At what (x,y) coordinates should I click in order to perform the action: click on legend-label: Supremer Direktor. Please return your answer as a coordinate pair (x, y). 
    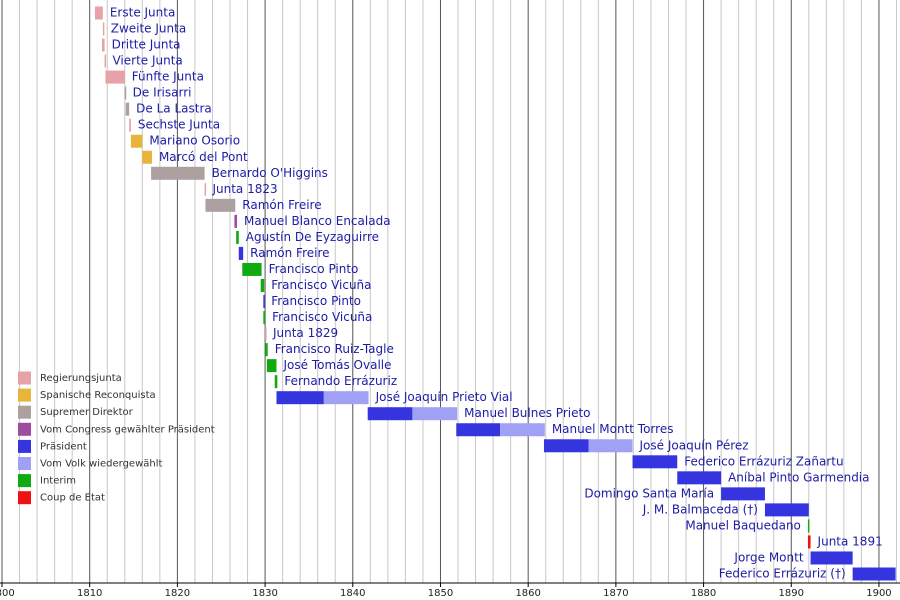
    Looking at the image, I should click on (87, 412).